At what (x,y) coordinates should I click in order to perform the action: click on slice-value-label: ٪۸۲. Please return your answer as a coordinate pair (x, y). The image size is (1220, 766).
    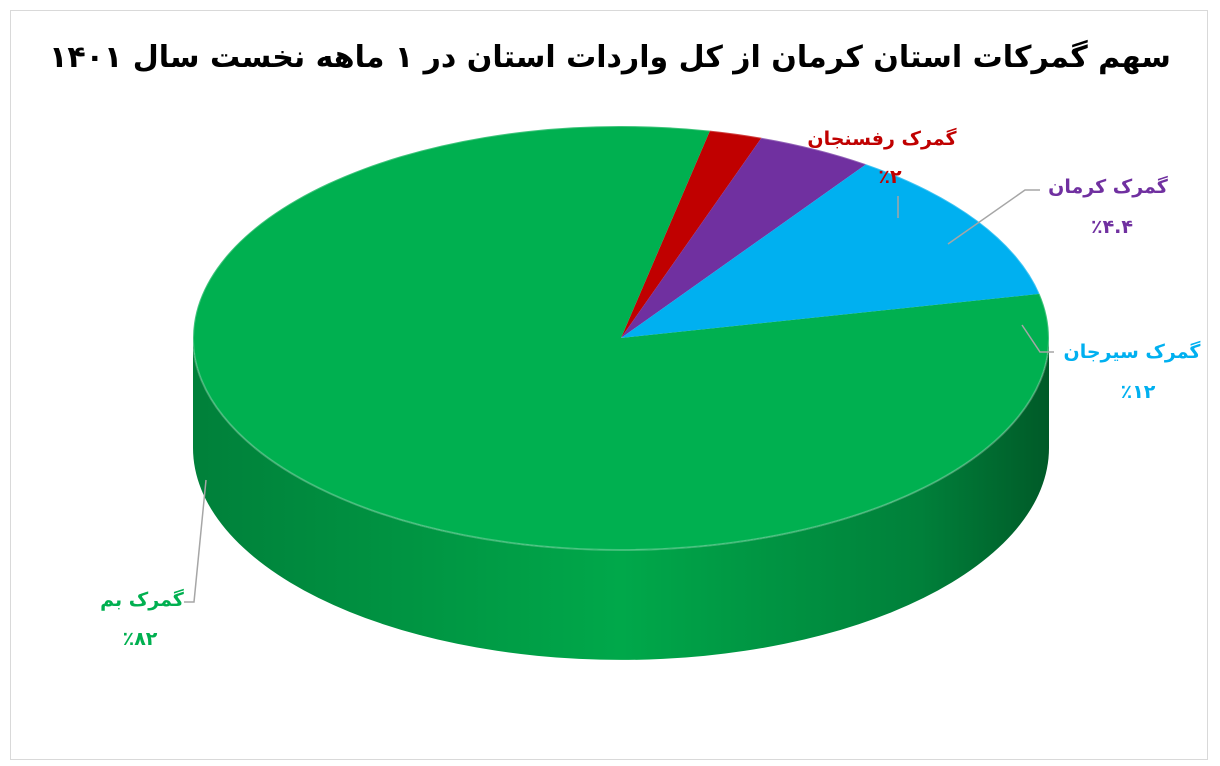
    Looking at the image, I should click on (140, 639).